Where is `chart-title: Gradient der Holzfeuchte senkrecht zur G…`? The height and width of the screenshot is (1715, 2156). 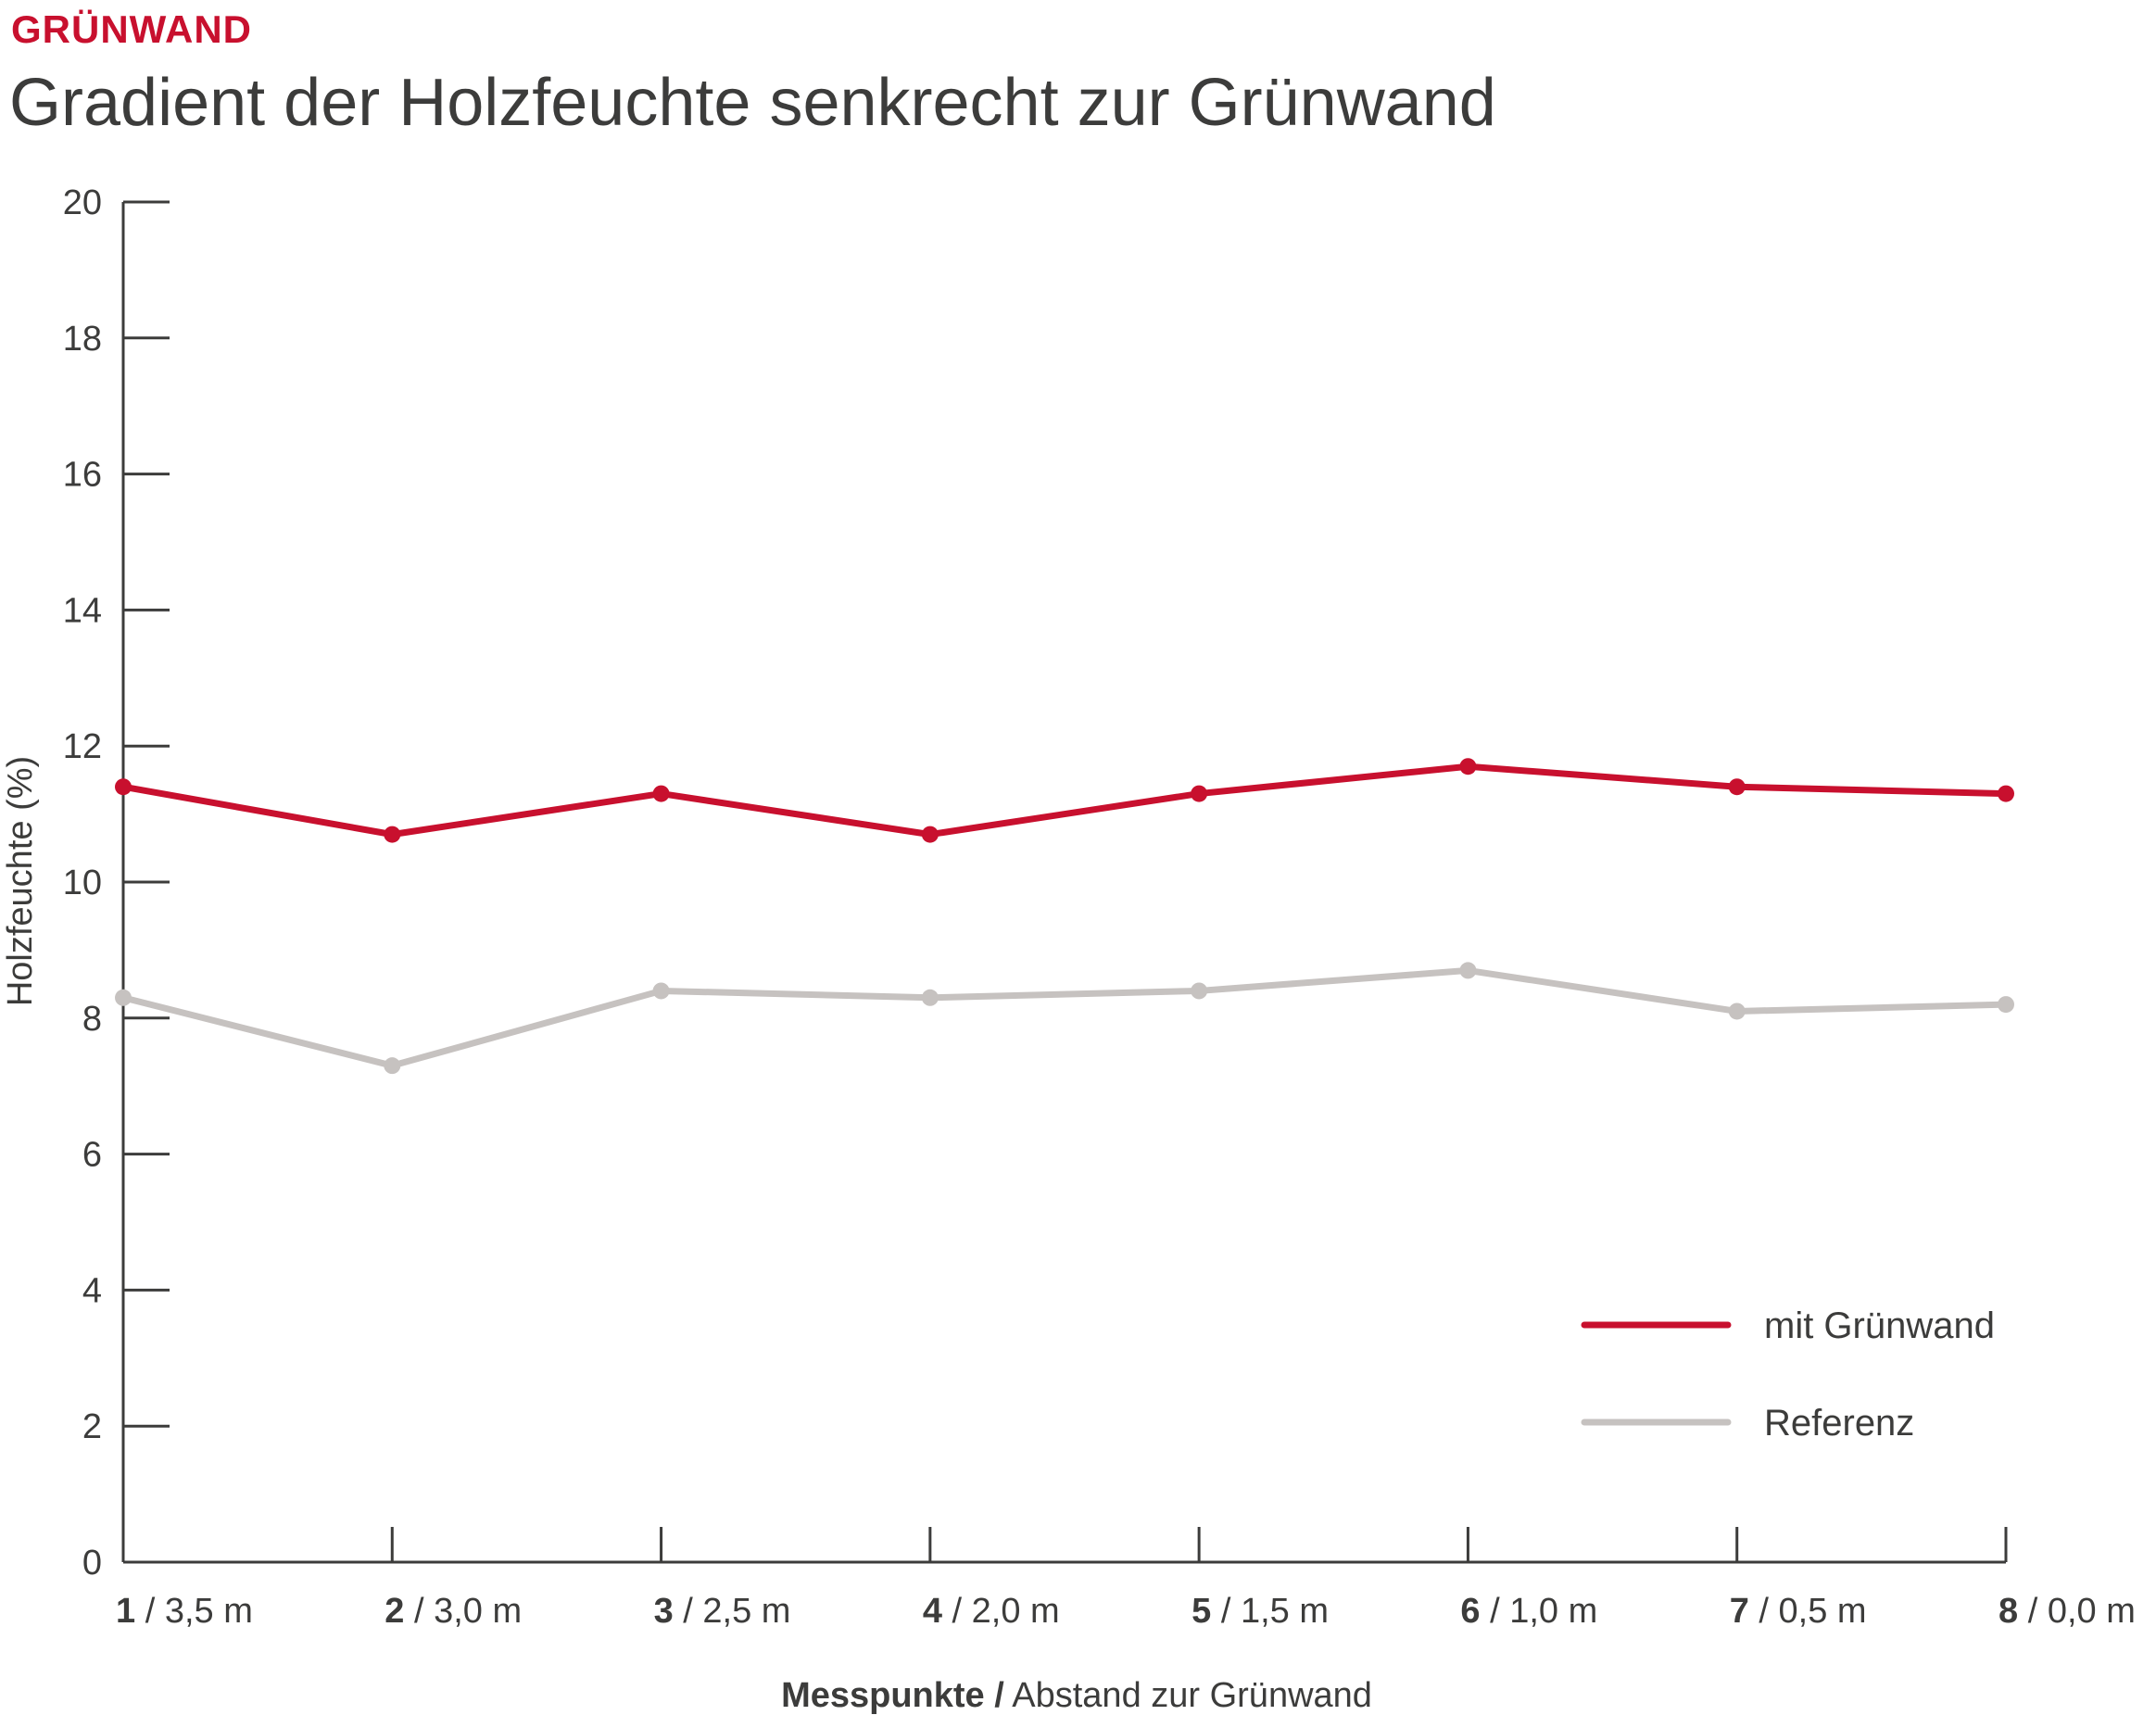
chart-title: Gradient der Holzfeuchte senkrecht zur G… is located at coordinates (752, 103).